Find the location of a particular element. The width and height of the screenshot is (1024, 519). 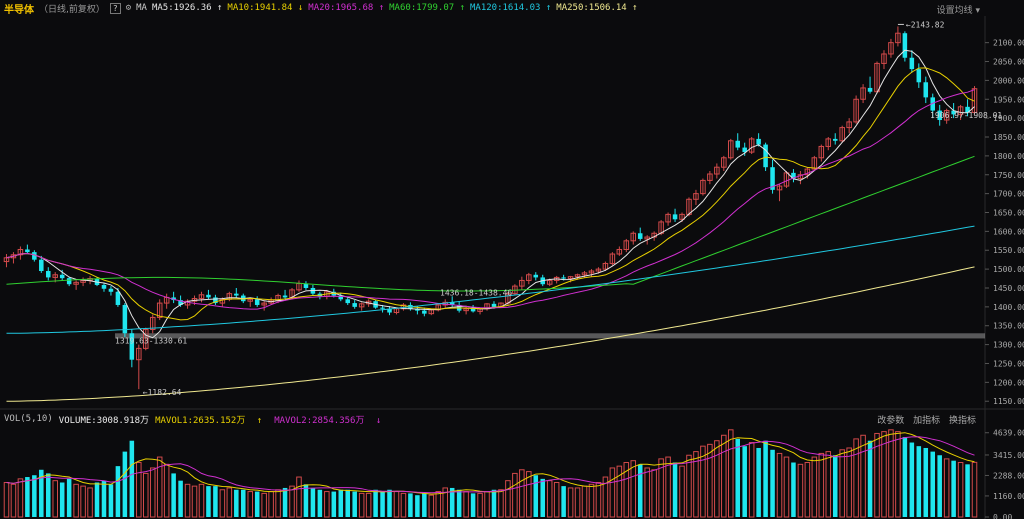

range-annotation-2: 1436.18-1438.46 is located at coordinates (476, 292).